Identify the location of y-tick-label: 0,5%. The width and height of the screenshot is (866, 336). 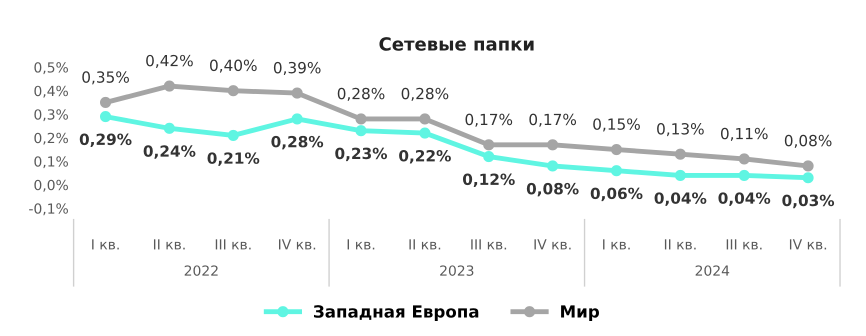
(51, 68).